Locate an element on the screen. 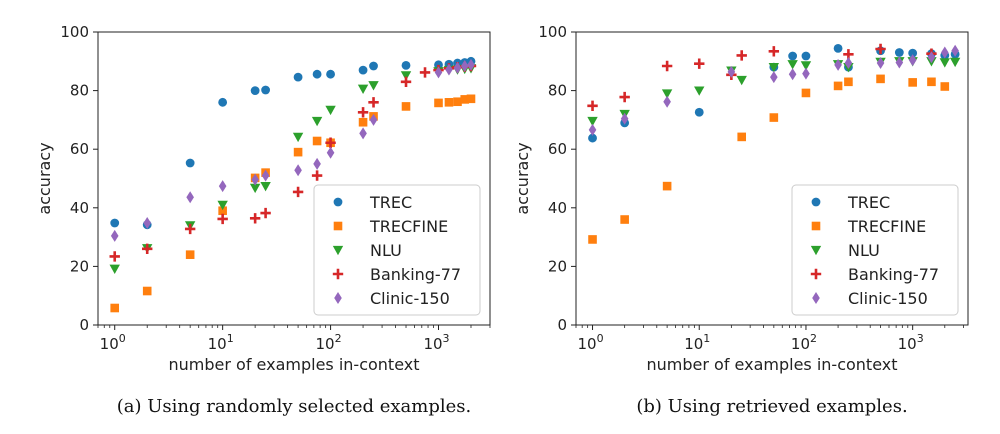 Image resolution: width=1000 pixels, height=434 pixels. legend: TREC TRECFINE NLU Banking-77 Clinic-150 is located at coordinates (875, 250).